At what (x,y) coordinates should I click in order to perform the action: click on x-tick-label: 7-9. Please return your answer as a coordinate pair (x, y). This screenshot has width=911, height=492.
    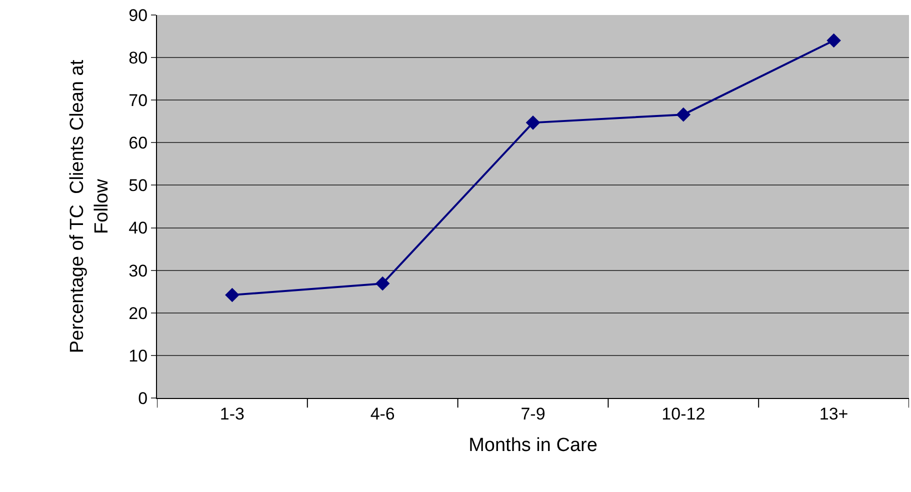
    Looking at the image, I should click on (533, 414).